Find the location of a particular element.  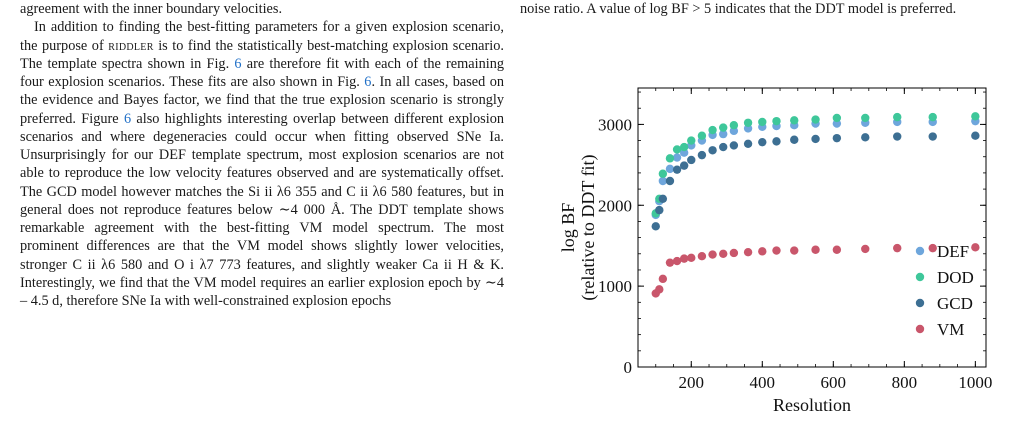

x-tick-label: 200 is located at coordinates (692, 382).